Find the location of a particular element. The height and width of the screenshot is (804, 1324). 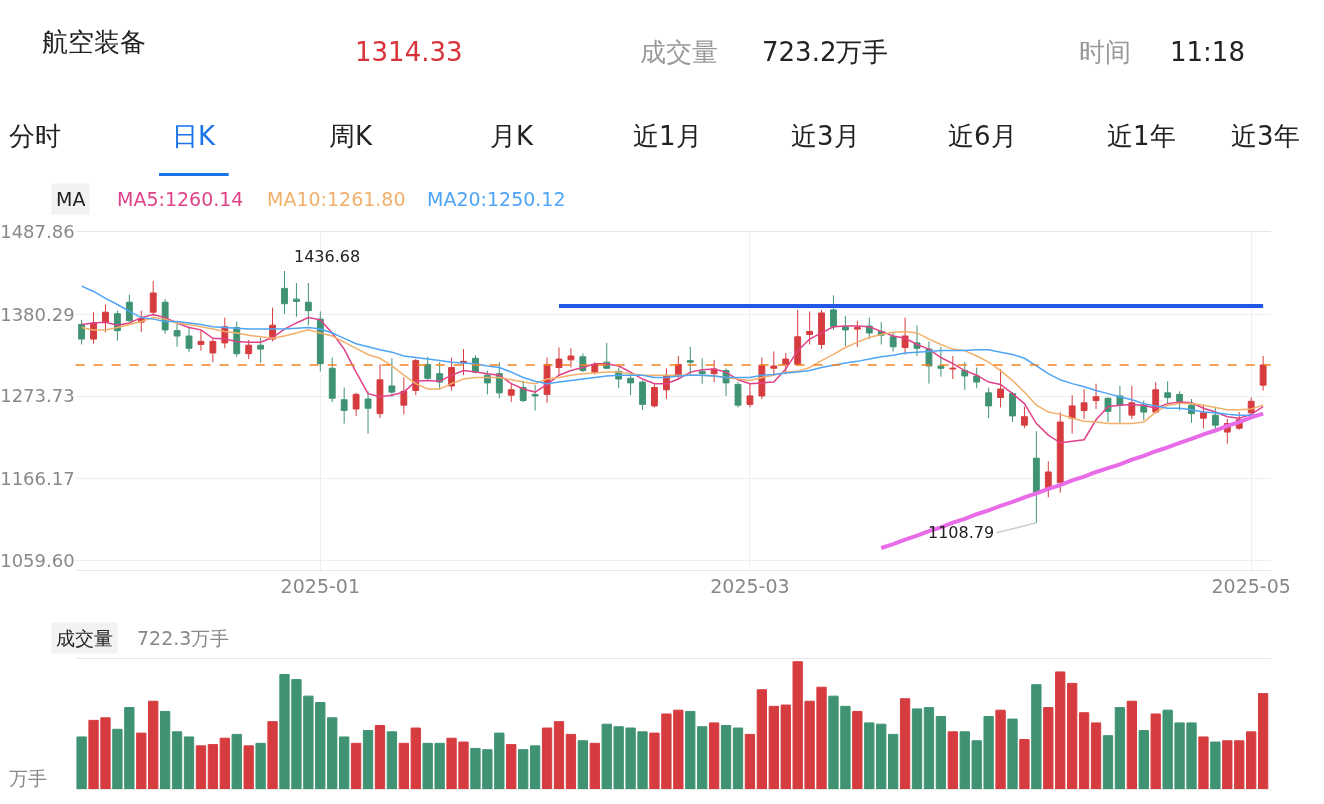

x-tick-label: 2025-03 is located at coordinates (750, 586).